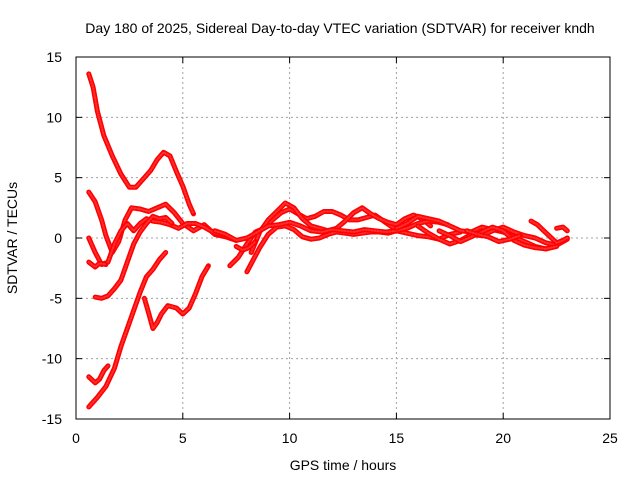  Describe the element at coordinates (549, 232) in the screenshot. I see `series-sat-q-markers` at that location.